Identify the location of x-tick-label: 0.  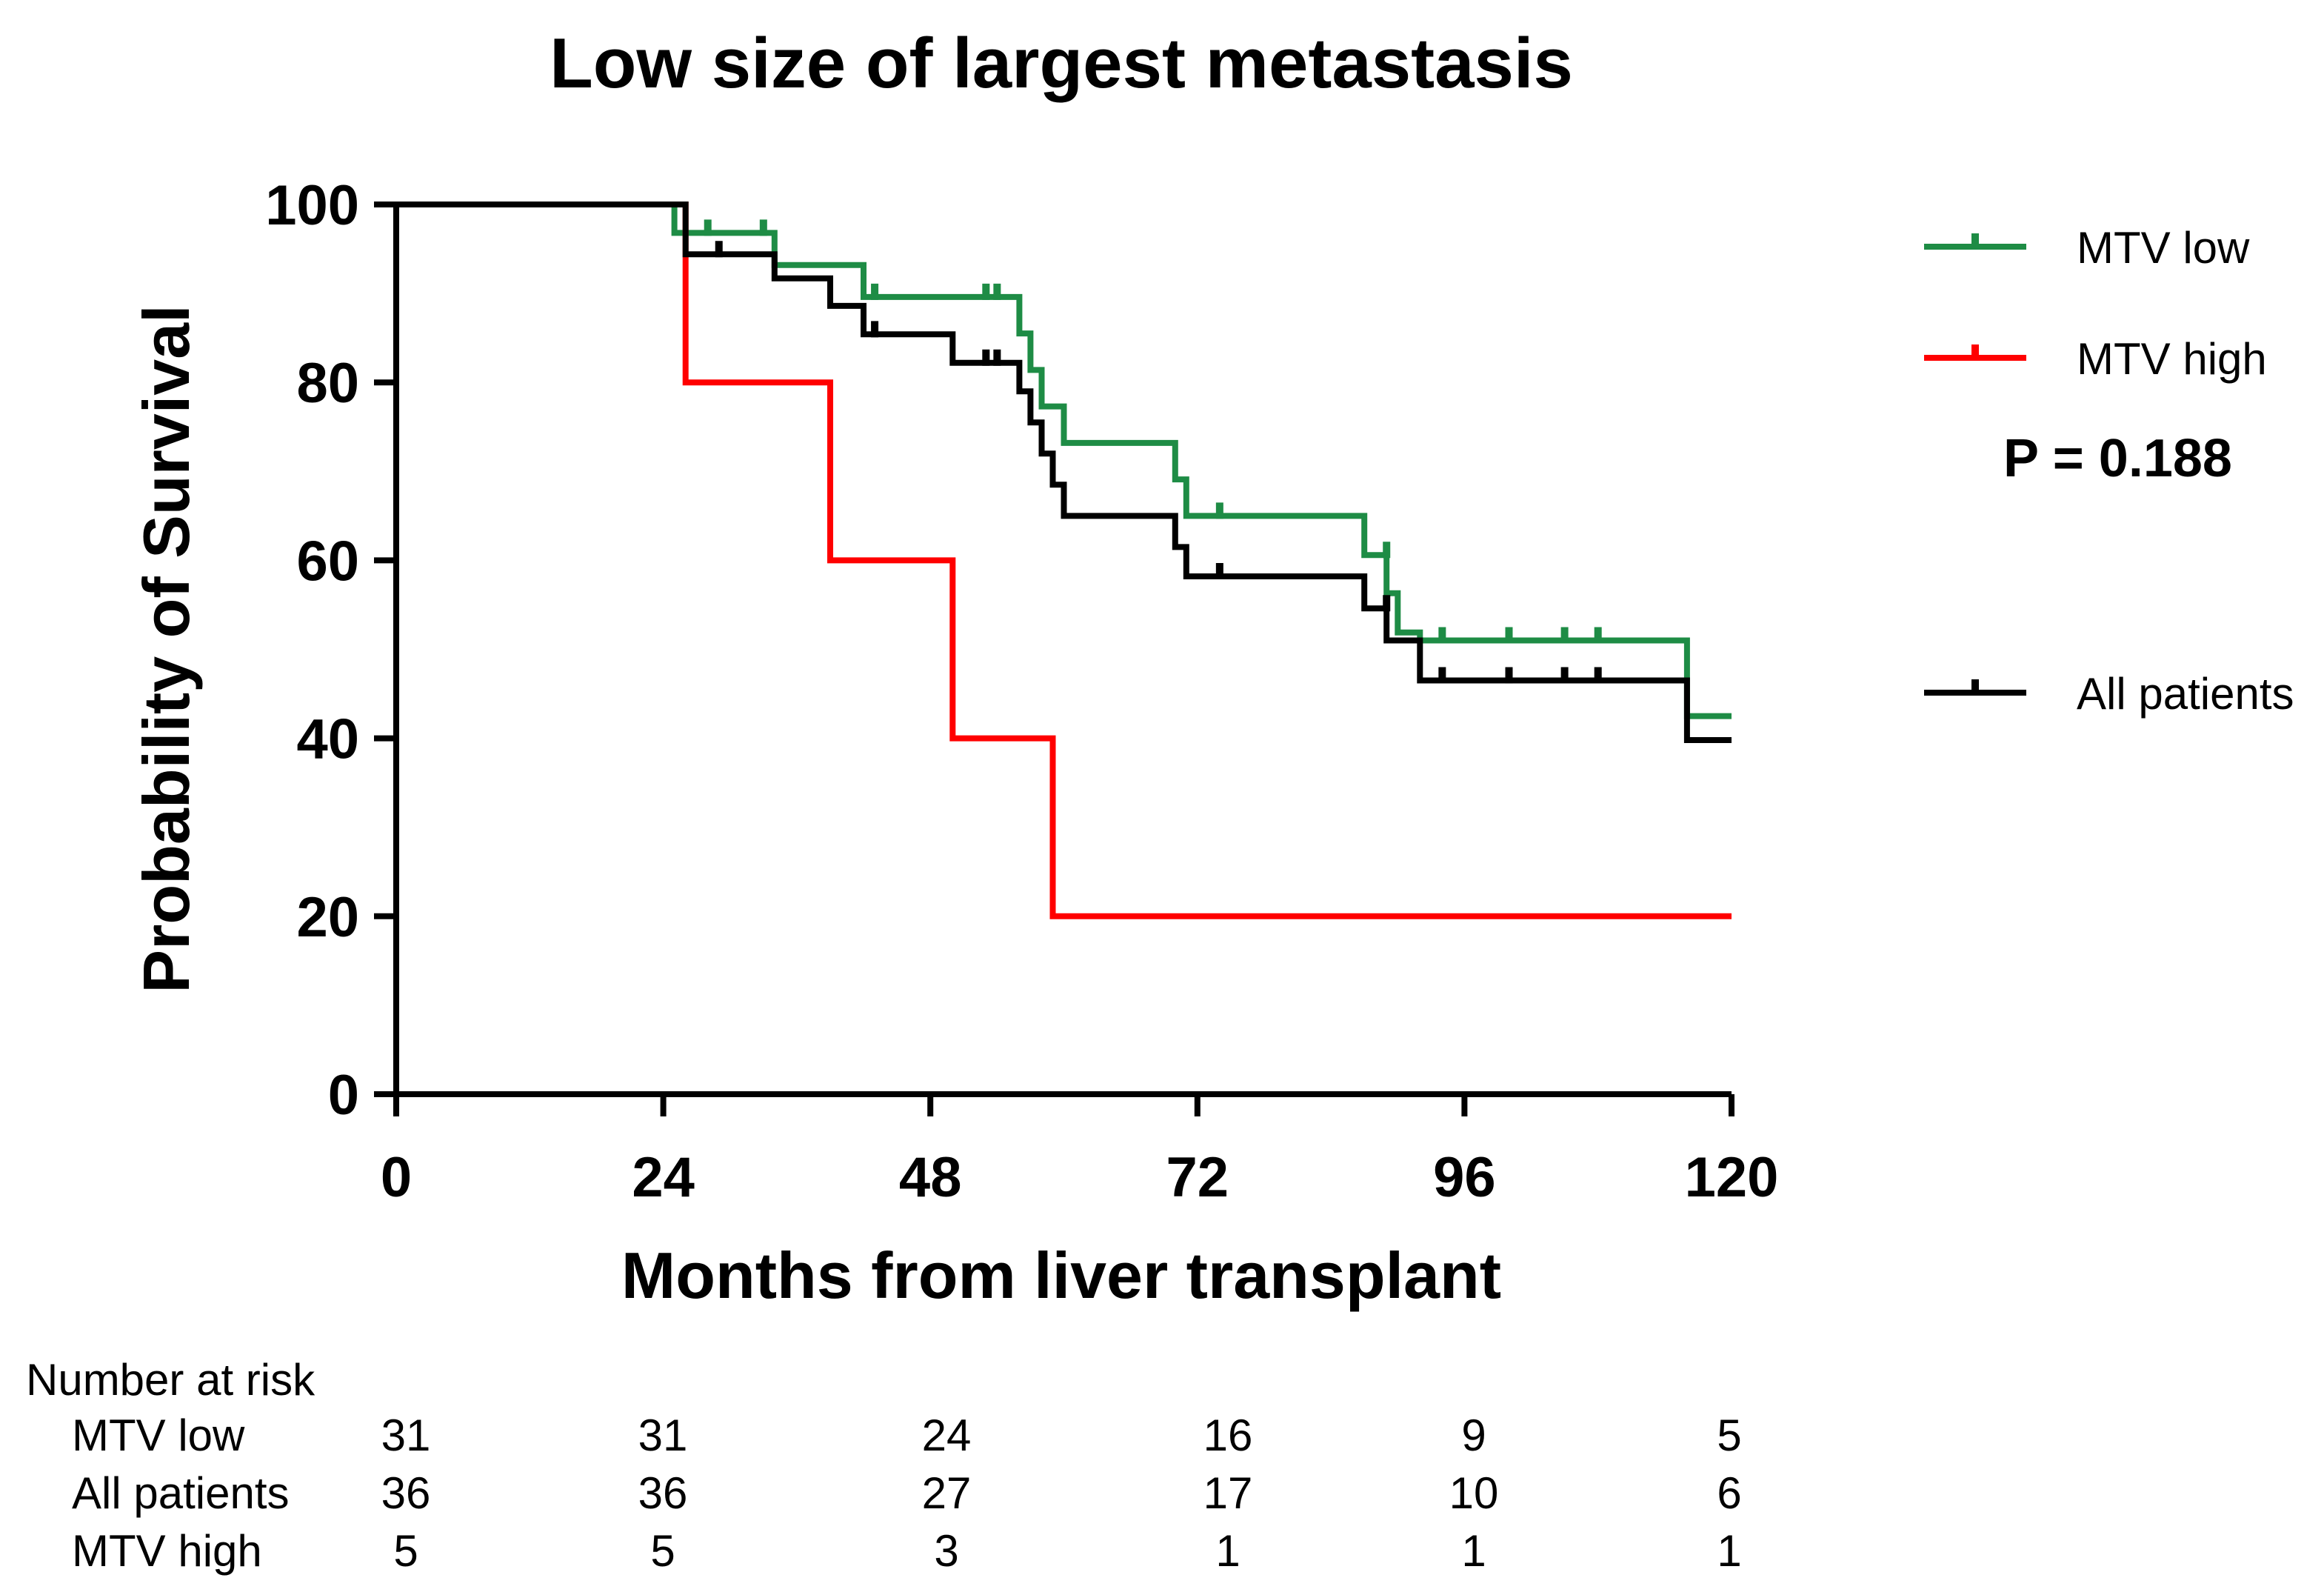
(396, 1177).